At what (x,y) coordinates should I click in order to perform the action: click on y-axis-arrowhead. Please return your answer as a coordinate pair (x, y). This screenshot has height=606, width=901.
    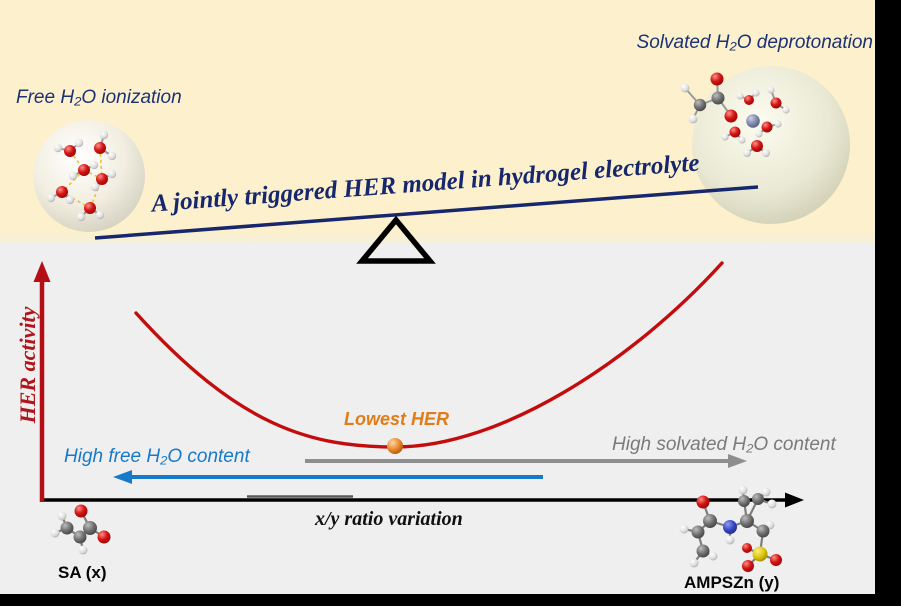
    Looking at the image, I should click on (42, 271).